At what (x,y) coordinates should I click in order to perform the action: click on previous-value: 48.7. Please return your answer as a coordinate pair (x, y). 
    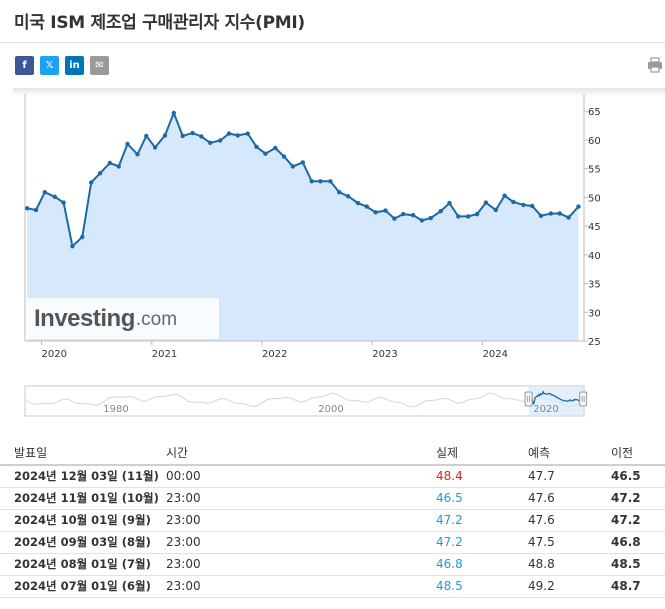
    Looking at the image, I should click on (638, 586).